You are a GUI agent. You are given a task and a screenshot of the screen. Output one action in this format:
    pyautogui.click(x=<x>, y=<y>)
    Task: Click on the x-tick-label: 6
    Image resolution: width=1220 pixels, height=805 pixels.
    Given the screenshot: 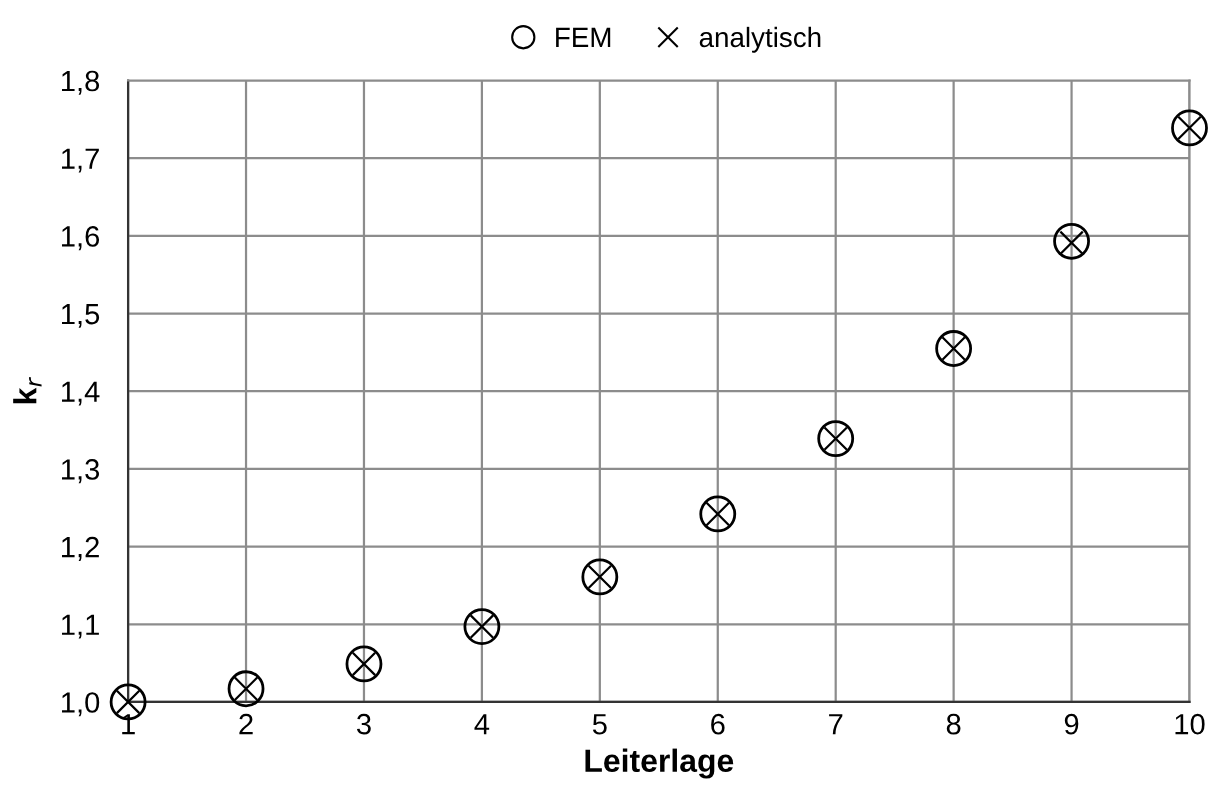 What is the action you would take?
    pyautogui.click(x=718, y=724)
    